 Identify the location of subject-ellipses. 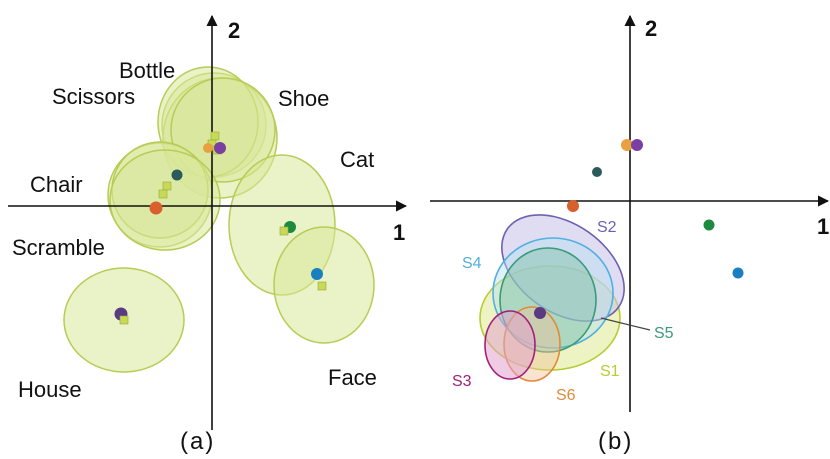
(552, 298).